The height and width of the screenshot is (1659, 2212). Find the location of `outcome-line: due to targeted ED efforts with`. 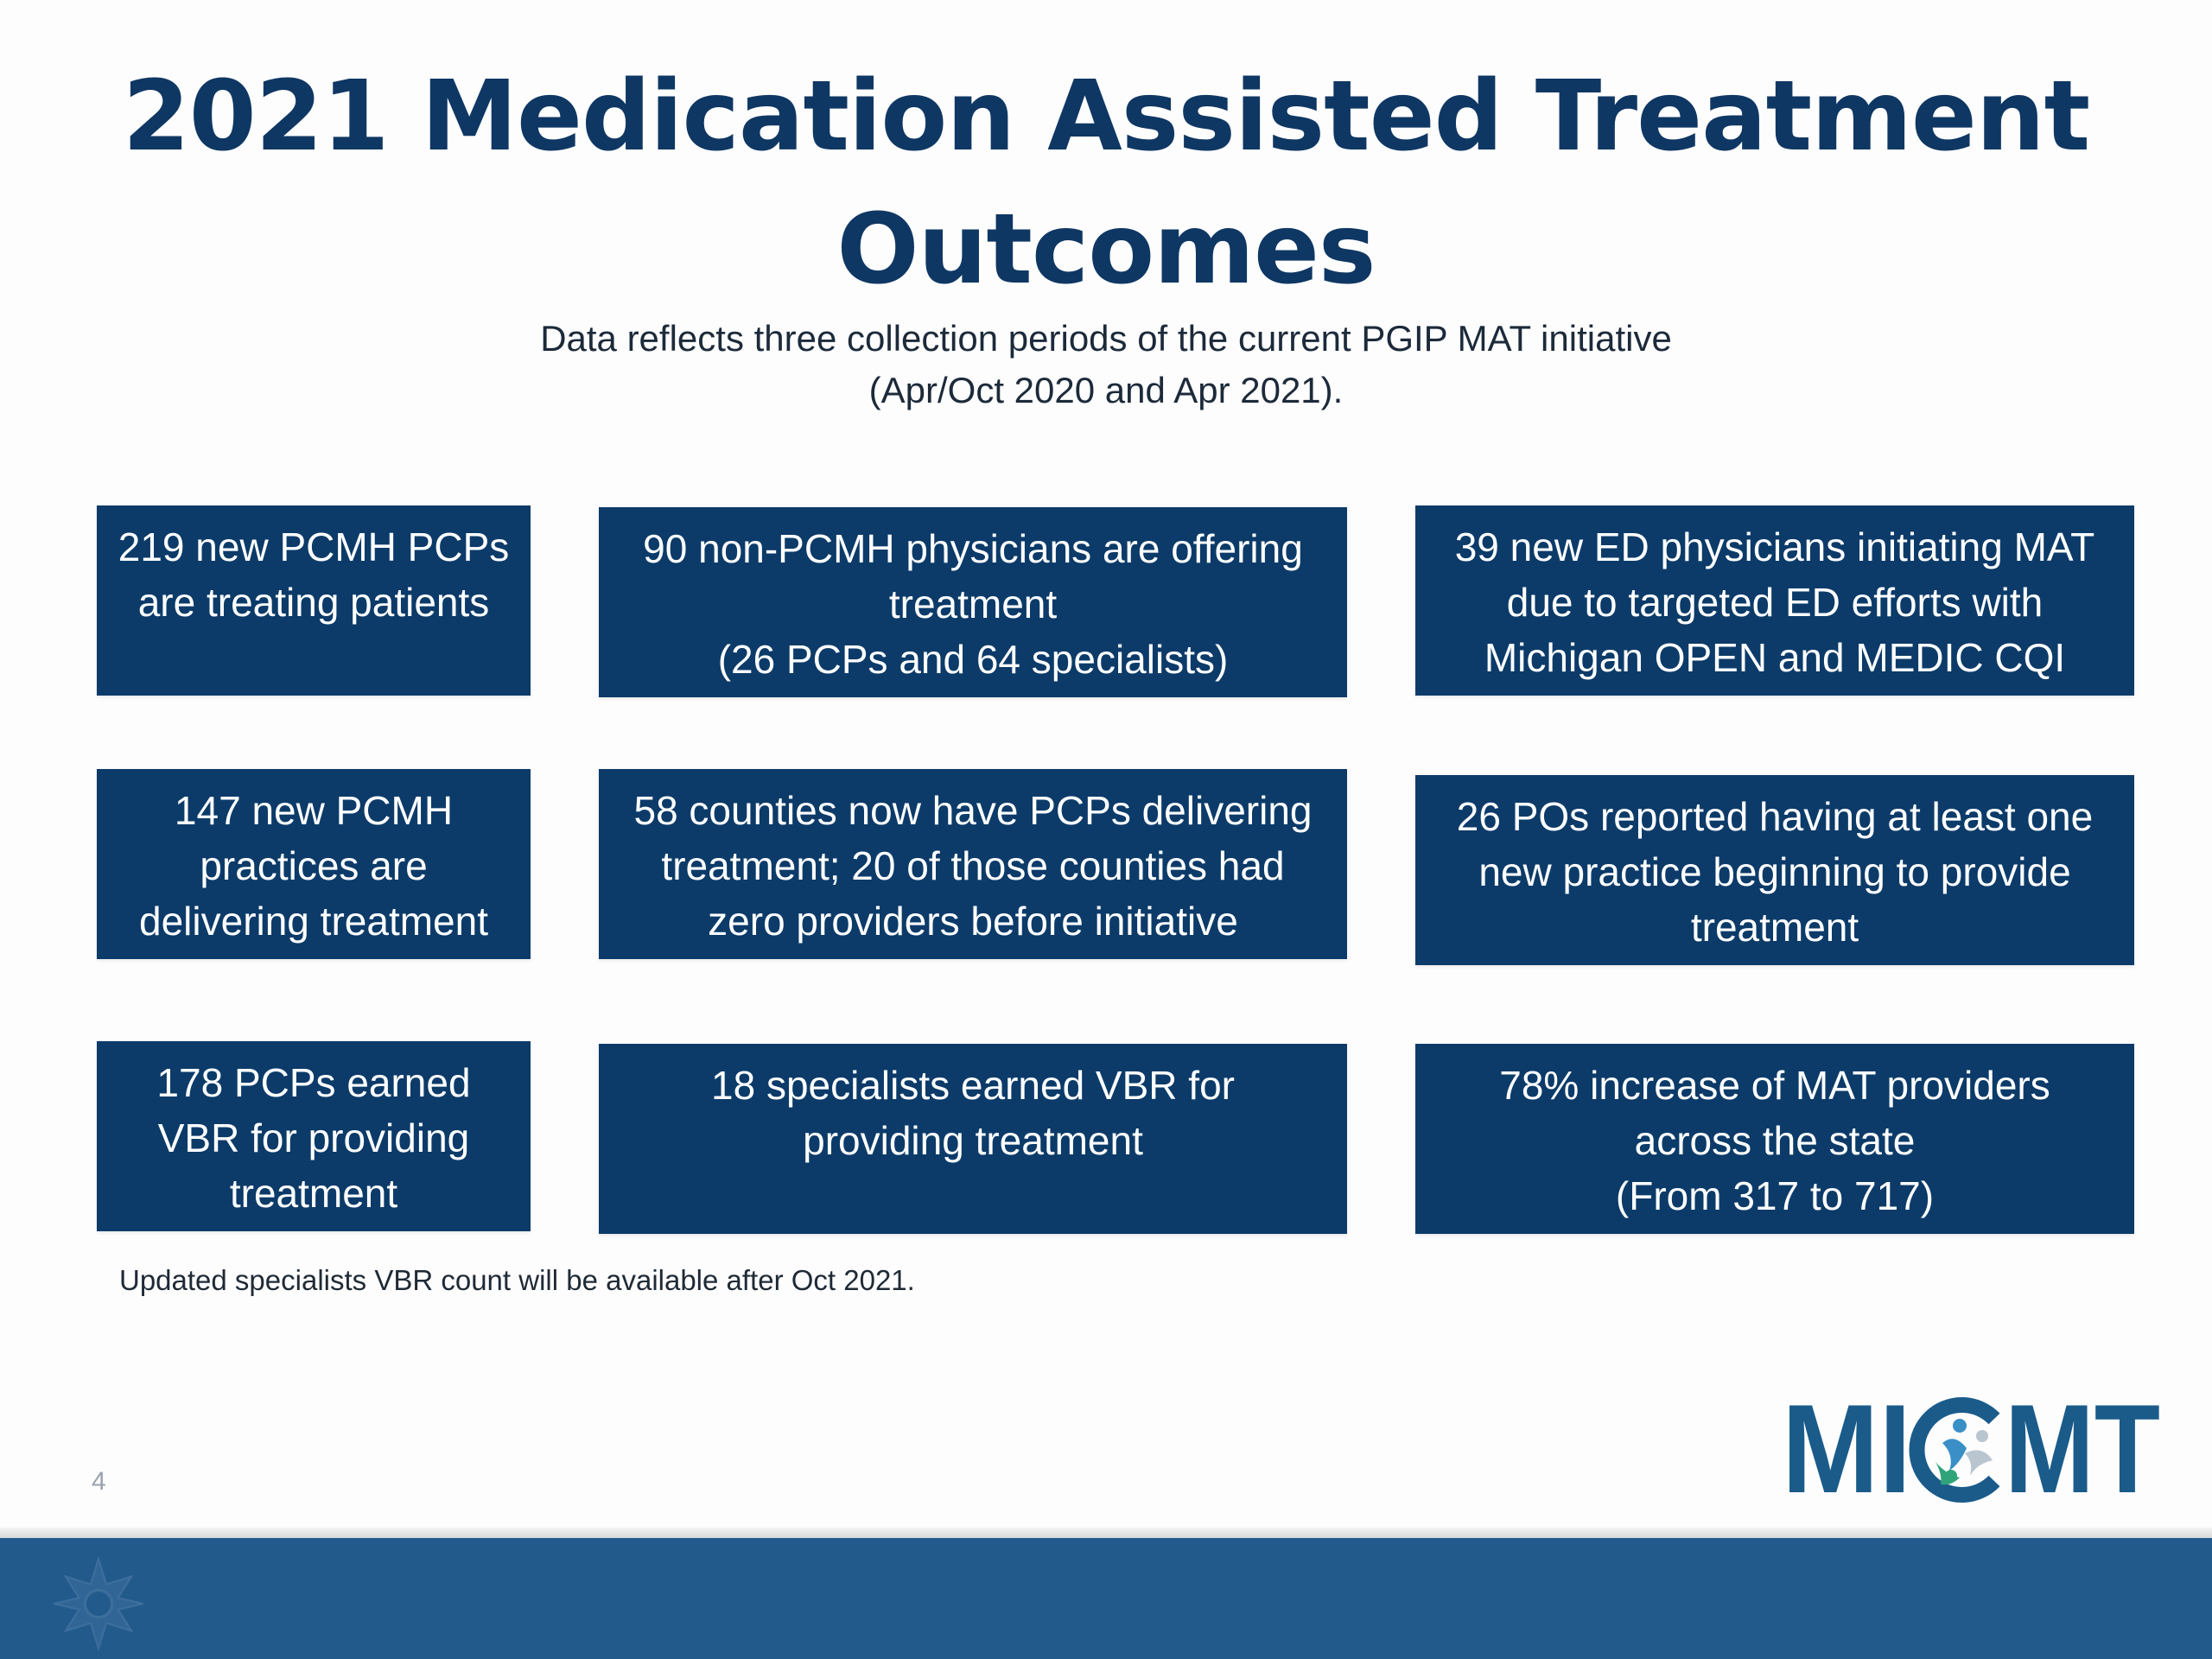

outcome-line: due to targeted ED efforts with is located at coordinates (1775, 602).